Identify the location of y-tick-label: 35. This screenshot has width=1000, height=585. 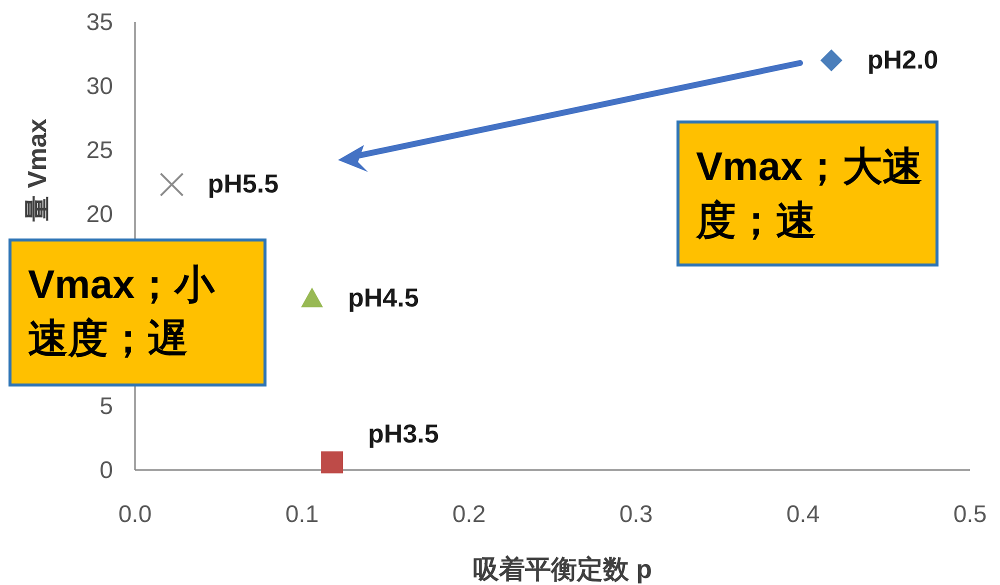
(99, 22).